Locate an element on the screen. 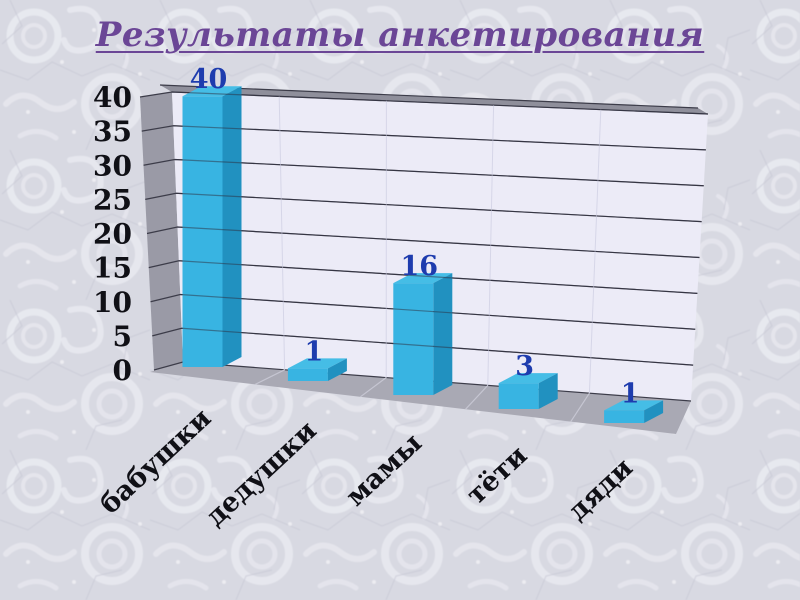 The width and height of the screenshot is (800, 600). bar-дедушки is located at coordinates (317, 369).